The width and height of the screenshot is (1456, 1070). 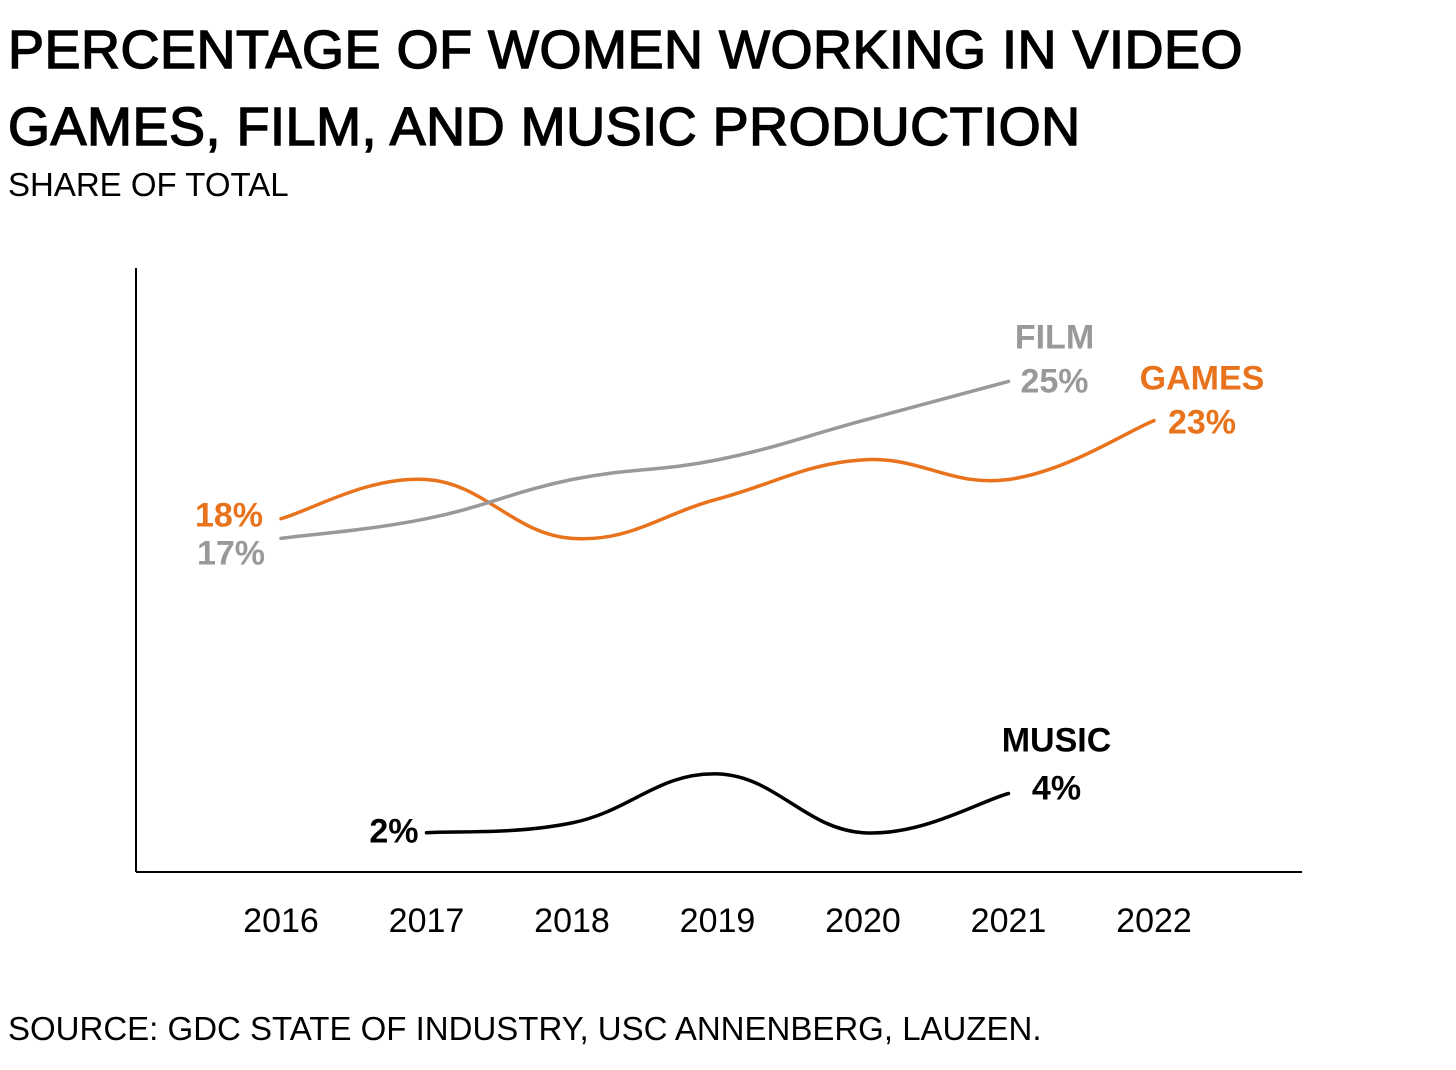 I want to click on games-start-label: 18%, so click(x=229, y=516).